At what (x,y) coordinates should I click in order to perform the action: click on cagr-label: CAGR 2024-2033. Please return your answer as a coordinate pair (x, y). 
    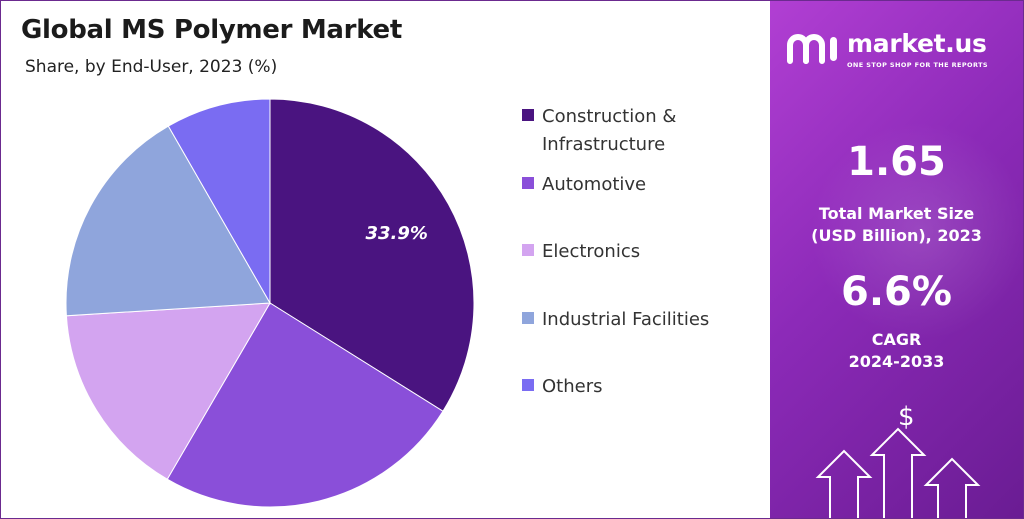
    Looking at the image, I should click on (896, 350).